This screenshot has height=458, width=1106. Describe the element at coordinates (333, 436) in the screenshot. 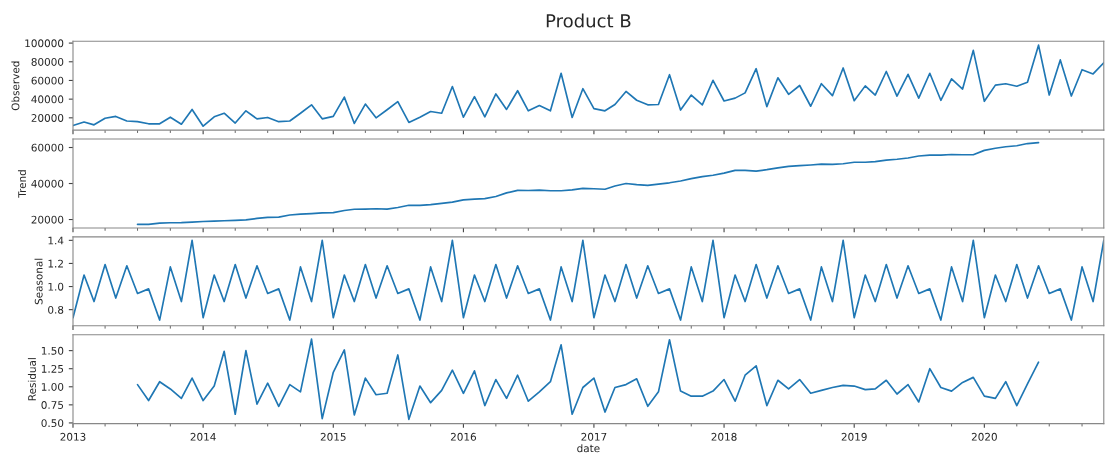

I see `x-tick-label: 2015` at that location.